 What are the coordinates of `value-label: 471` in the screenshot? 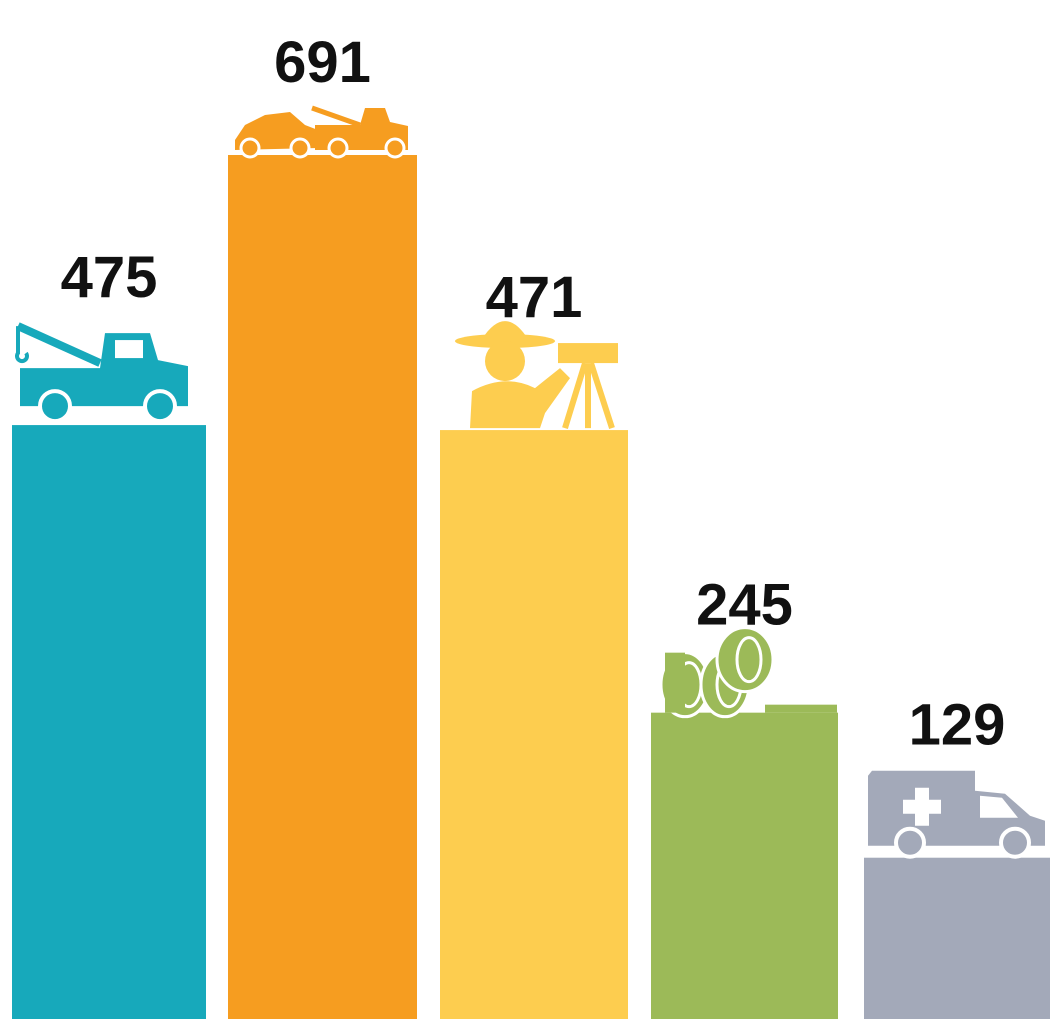 It's located at (534, 297).